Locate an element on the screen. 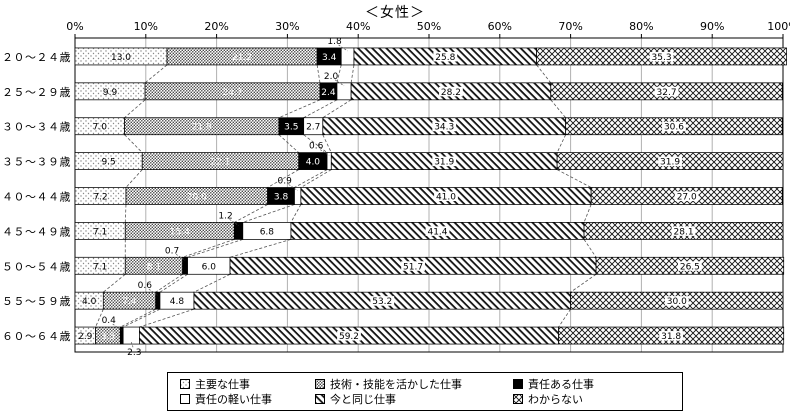 The image size is (790, 417). legend-item-4: 責任の軽い仕事 is located at coordinates (247, 399).